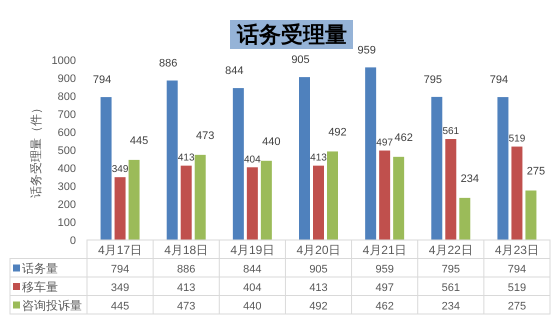  What do you see at coordinates (384, 250) in the screenshot?
I see `x-tick-label: 4月21日` at bounding box center [384, 250].